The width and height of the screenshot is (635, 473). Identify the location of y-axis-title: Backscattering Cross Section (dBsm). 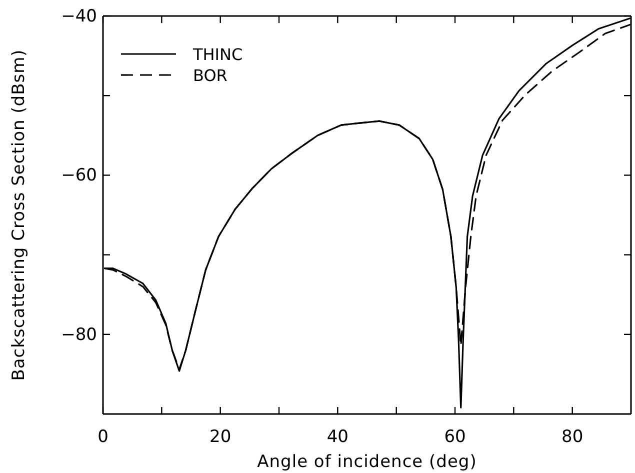
(19, 215).